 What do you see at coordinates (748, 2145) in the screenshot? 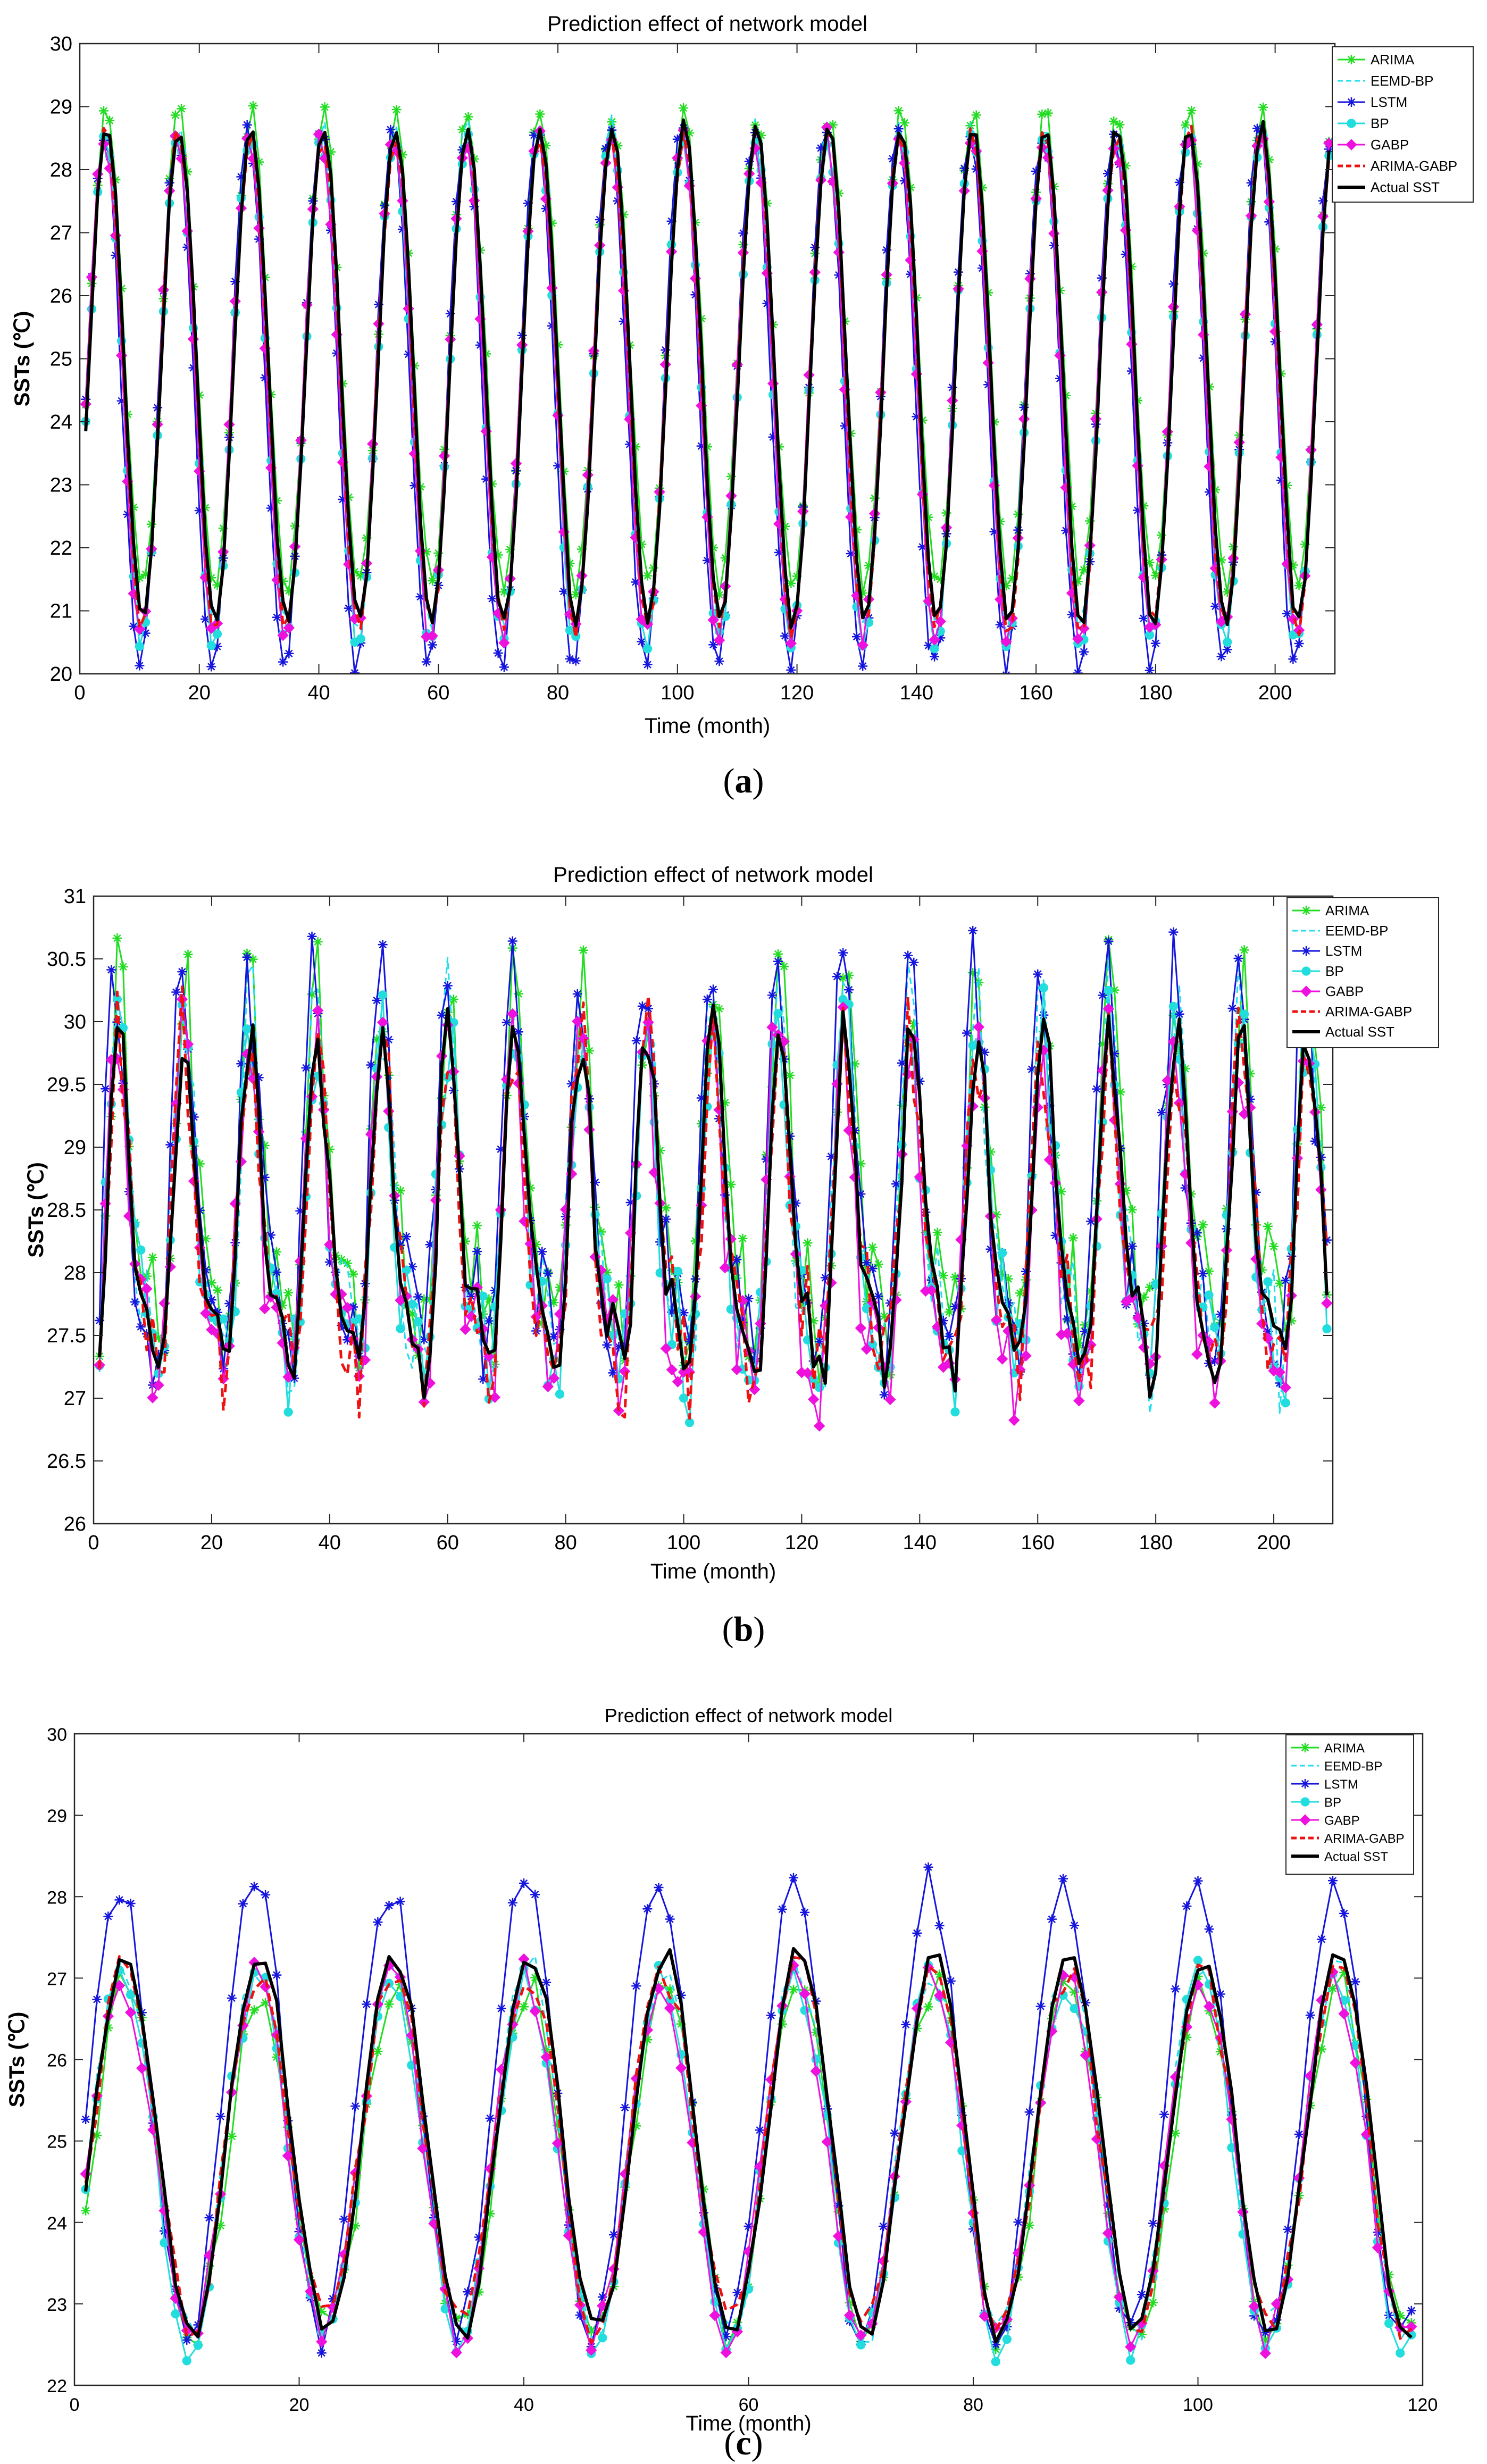
I see `series-line` at bounding box center [748, 2145].